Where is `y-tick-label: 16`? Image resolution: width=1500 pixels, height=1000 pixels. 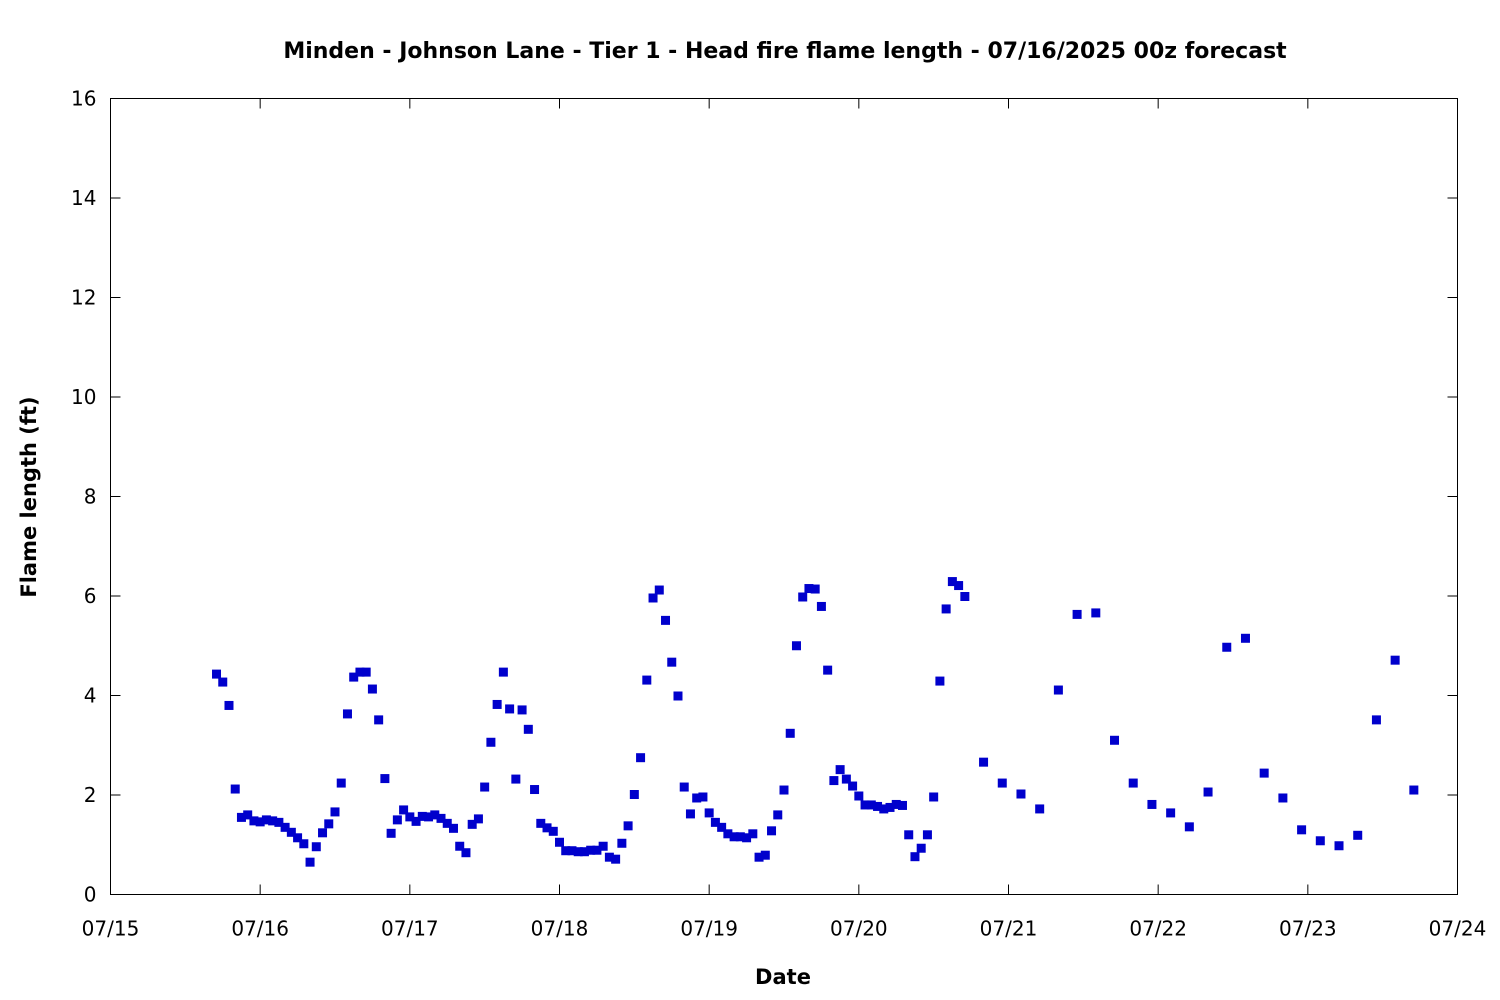
y-tick-label: 16 is located at coordinates (83, 99).